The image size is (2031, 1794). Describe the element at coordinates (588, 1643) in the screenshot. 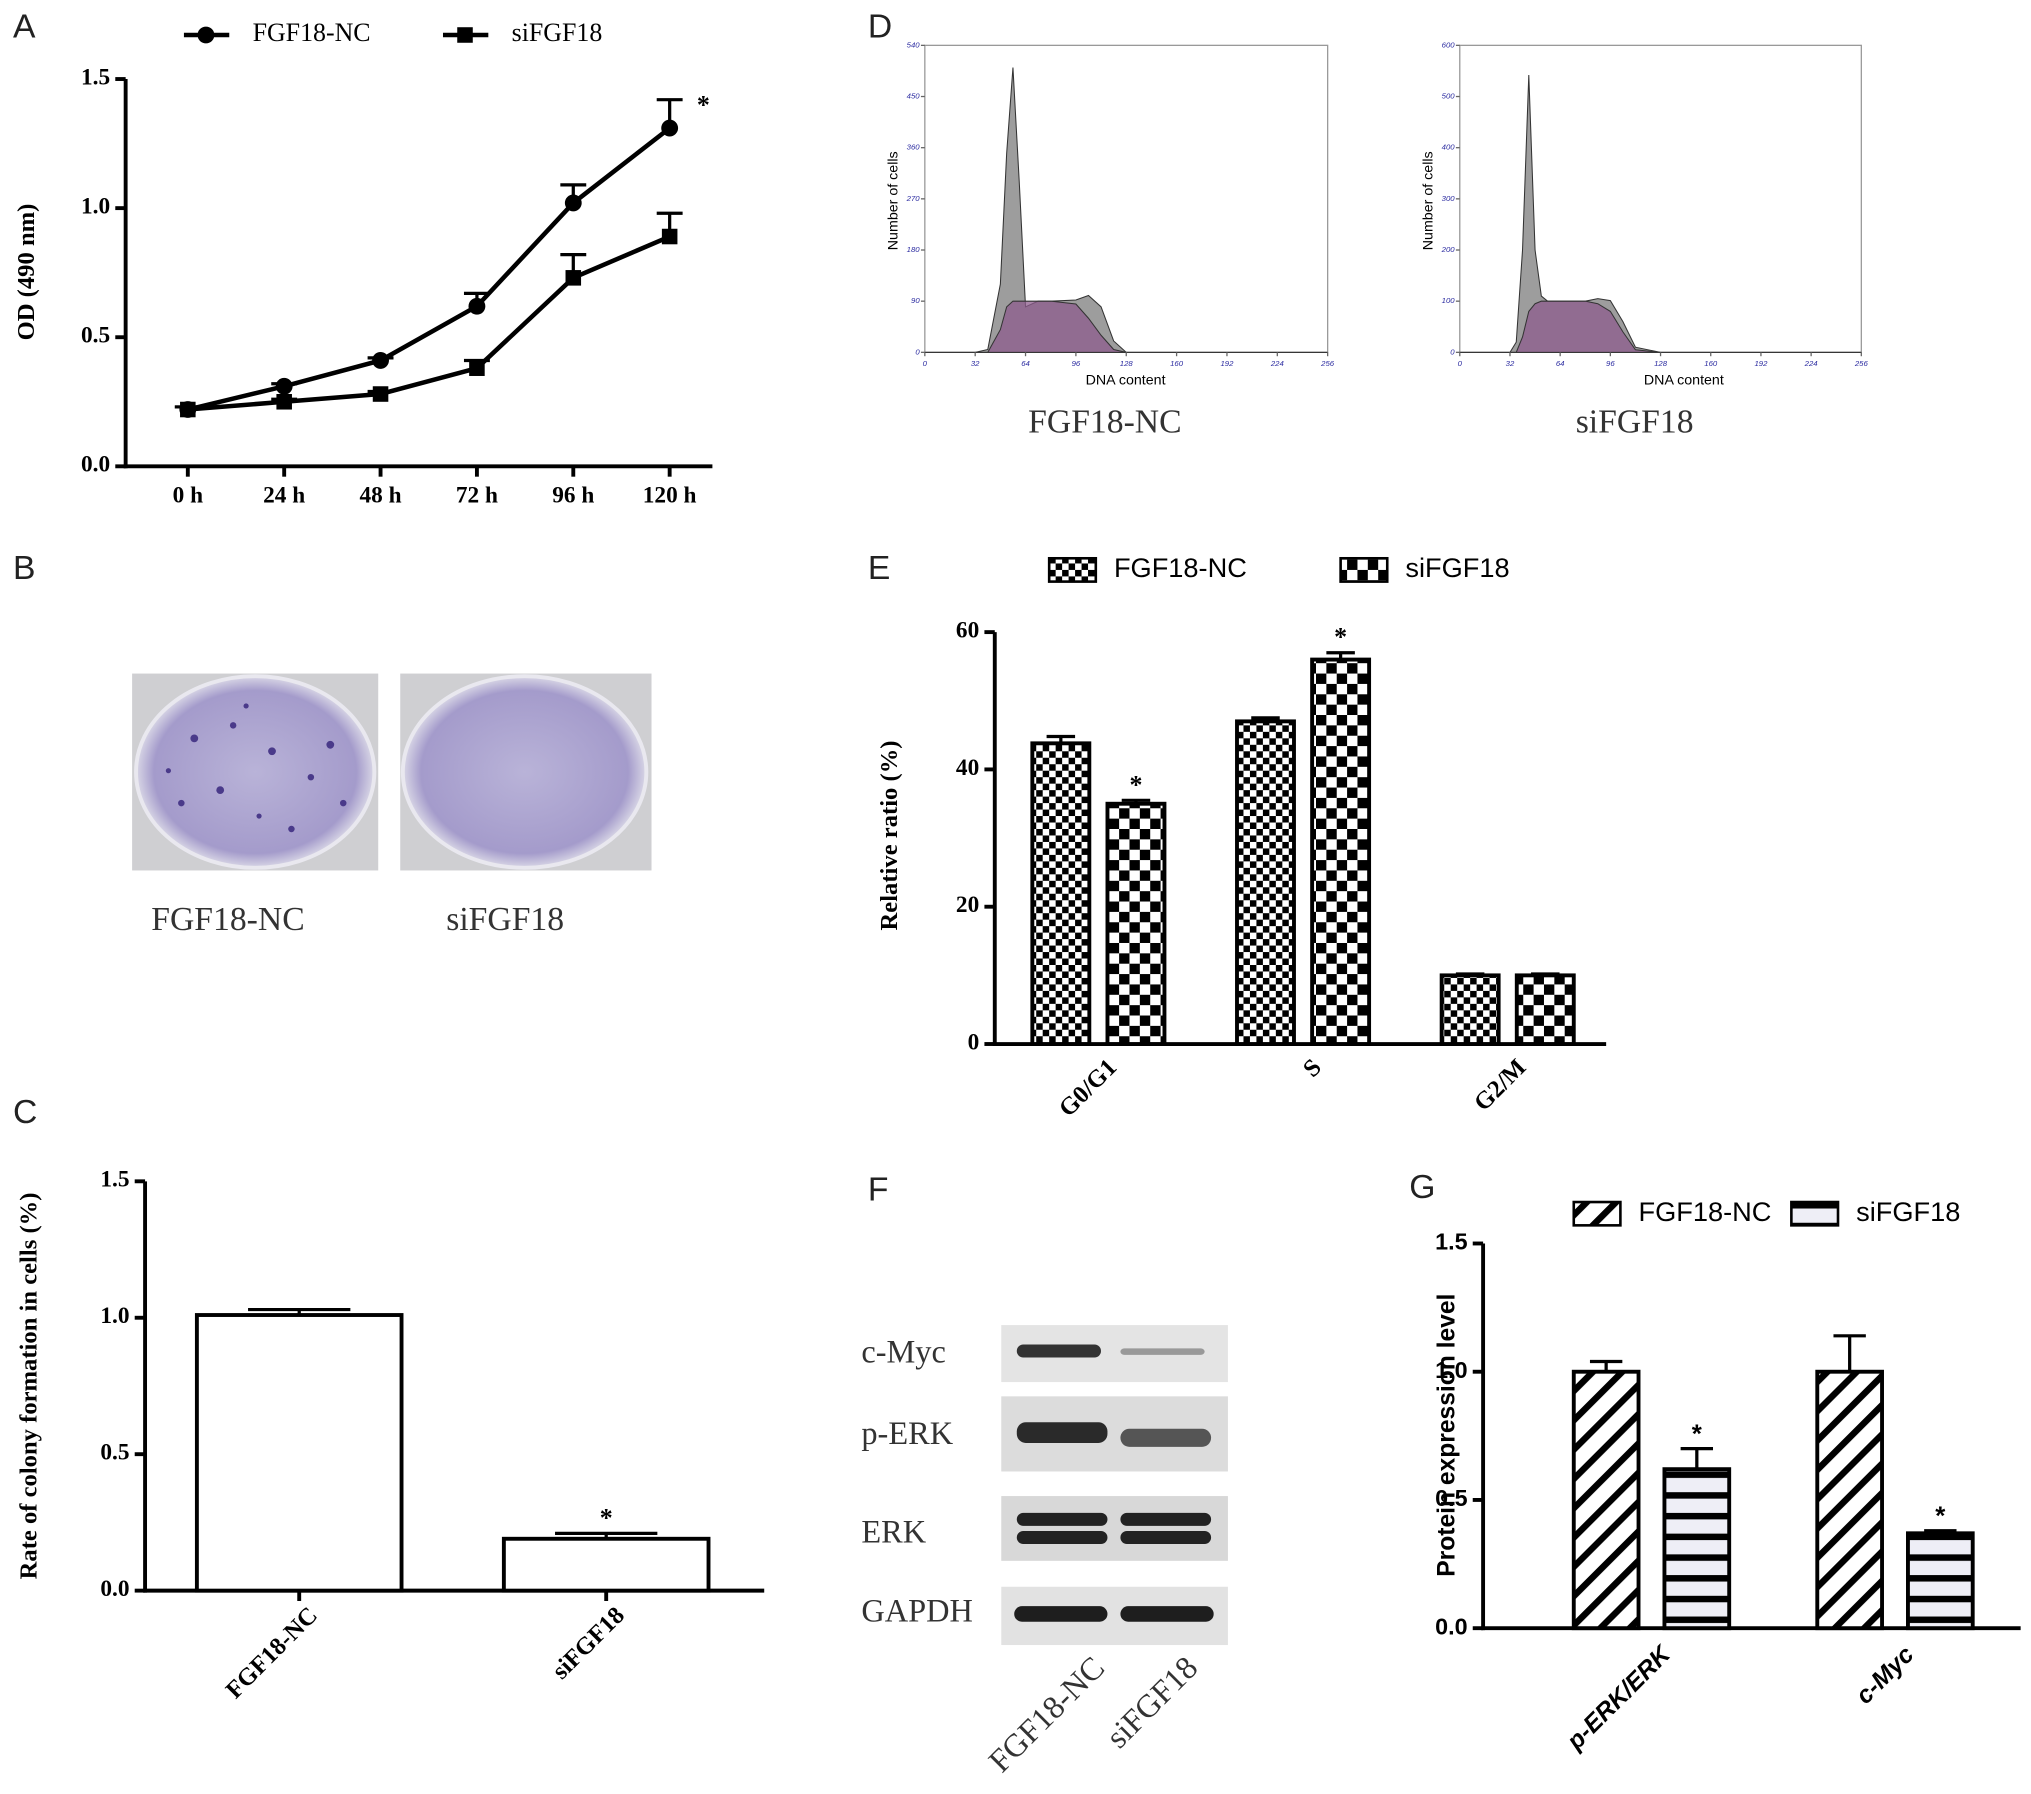

I see `x-tick-label: siFGF18` at that location.